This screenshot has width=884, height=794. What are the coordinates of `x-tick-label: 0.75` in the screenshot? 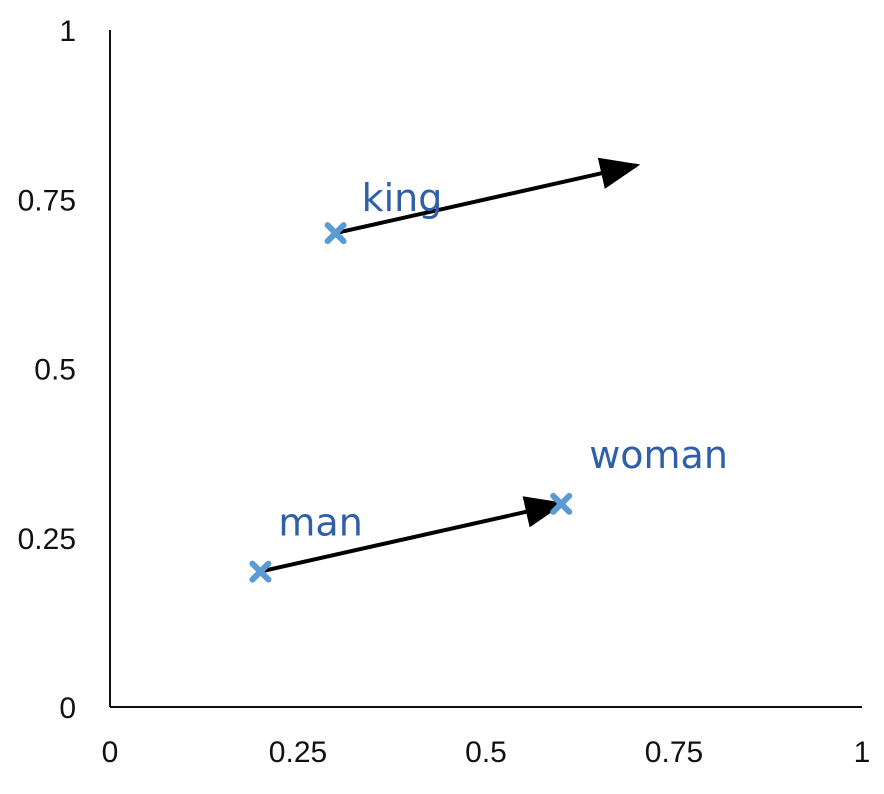 It's located at (674, 752).